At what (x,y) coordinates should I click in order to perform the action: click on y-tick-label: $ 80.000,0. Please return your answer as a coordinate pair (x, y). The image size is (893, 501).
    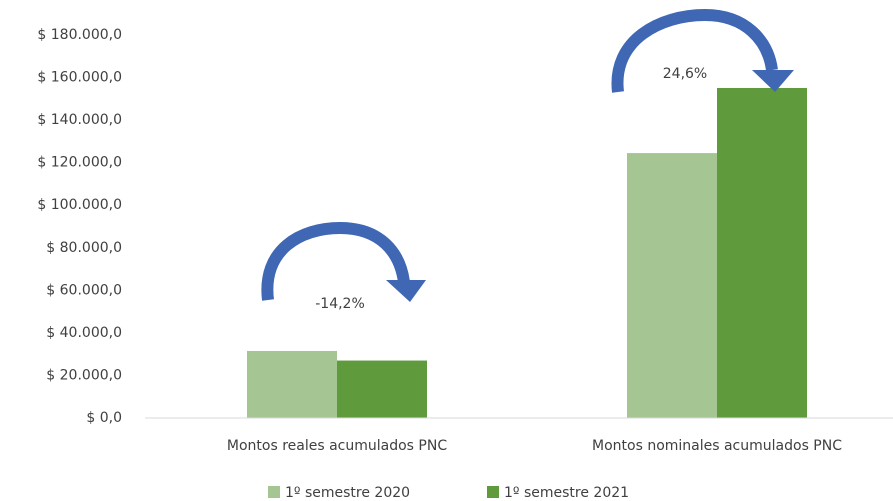
    Looking at the image, I should click on (84, 248).